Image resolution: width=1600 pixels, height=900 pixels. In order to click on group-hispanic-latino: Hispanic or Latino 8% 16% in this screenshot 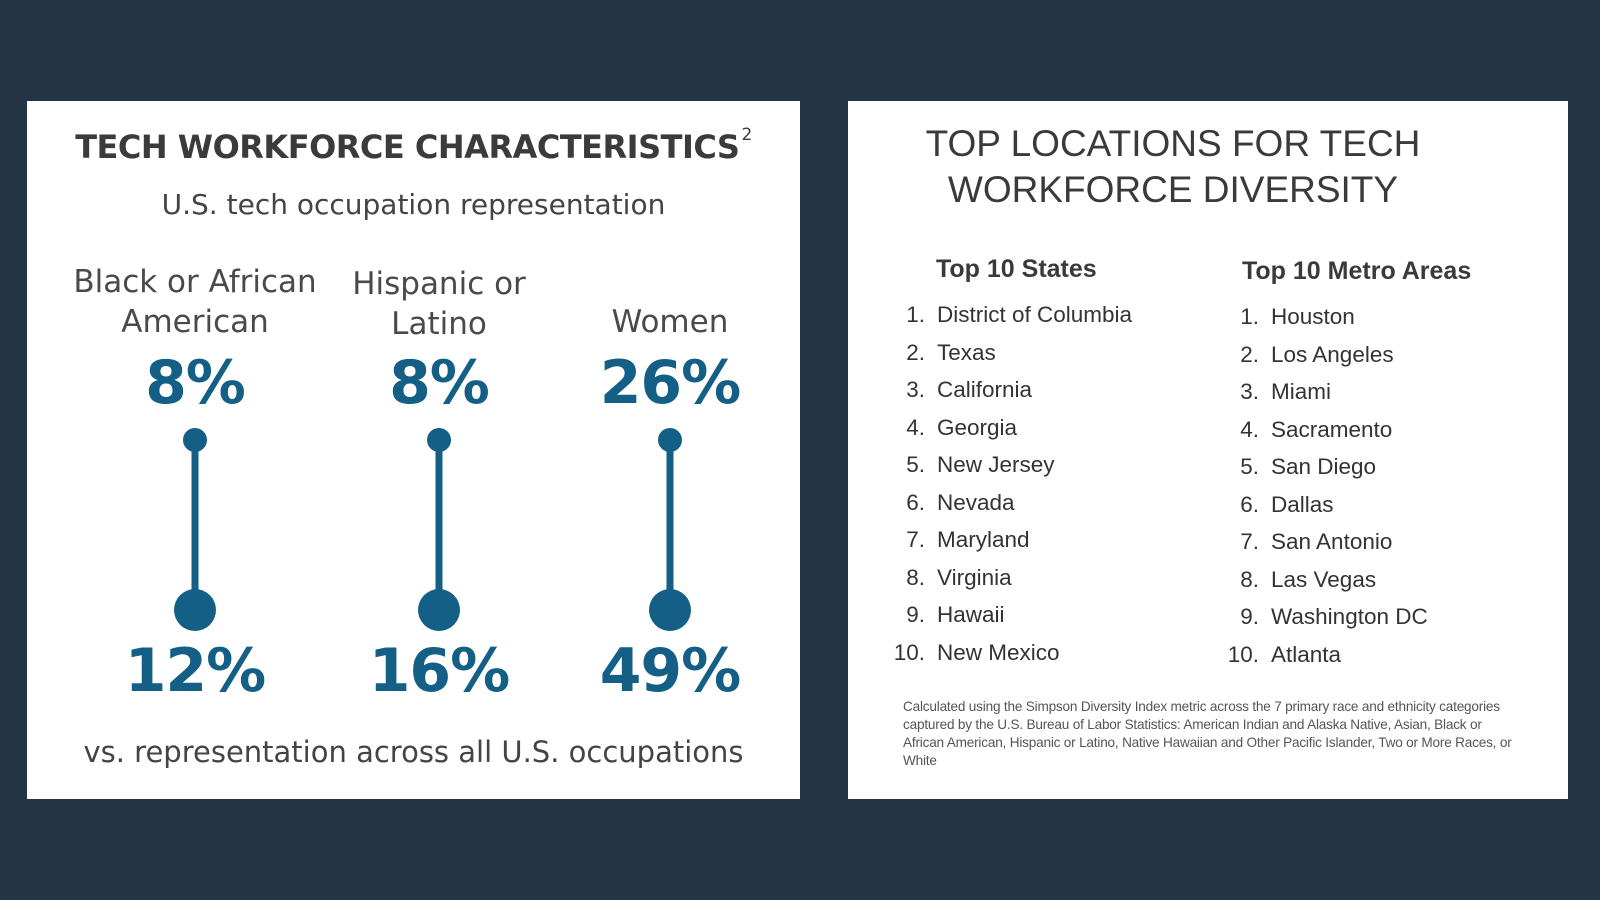, I will do `click(439, 496)`.